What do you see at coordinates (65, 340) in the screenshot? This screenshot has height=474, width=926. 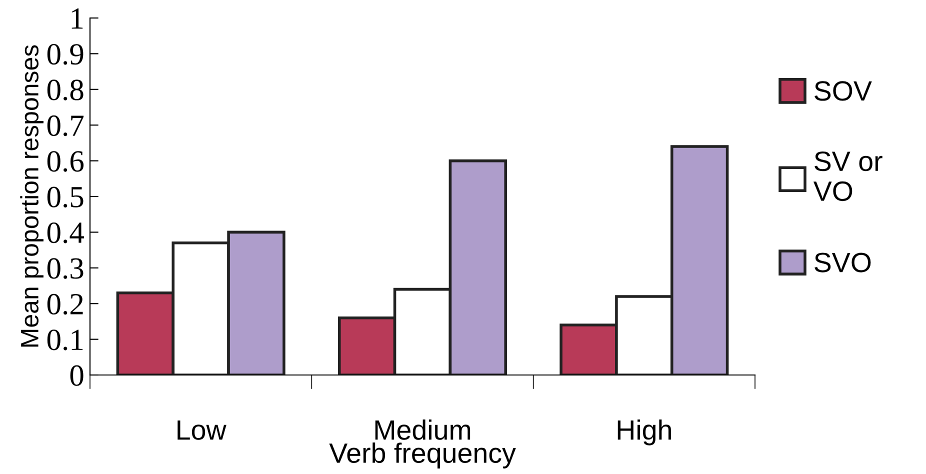 I see `y-tick-label: 0.1` at bounding box center [65, 340].